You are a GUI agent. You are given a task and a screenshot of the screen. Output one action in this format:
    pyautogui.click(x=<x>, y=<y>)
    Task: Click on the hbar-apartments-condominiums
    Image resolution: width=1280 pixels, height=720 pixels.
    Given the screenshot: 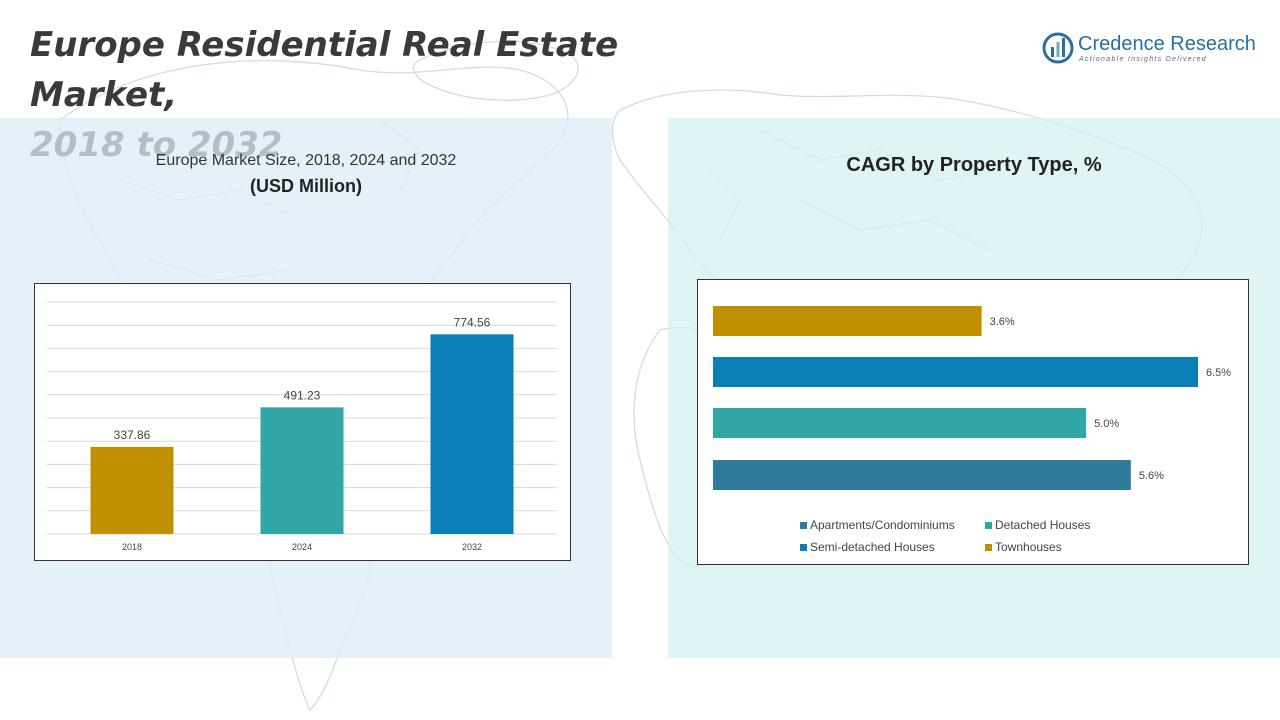 What is the action you would take?
    pyautogui.click(x=922, y=475)
    